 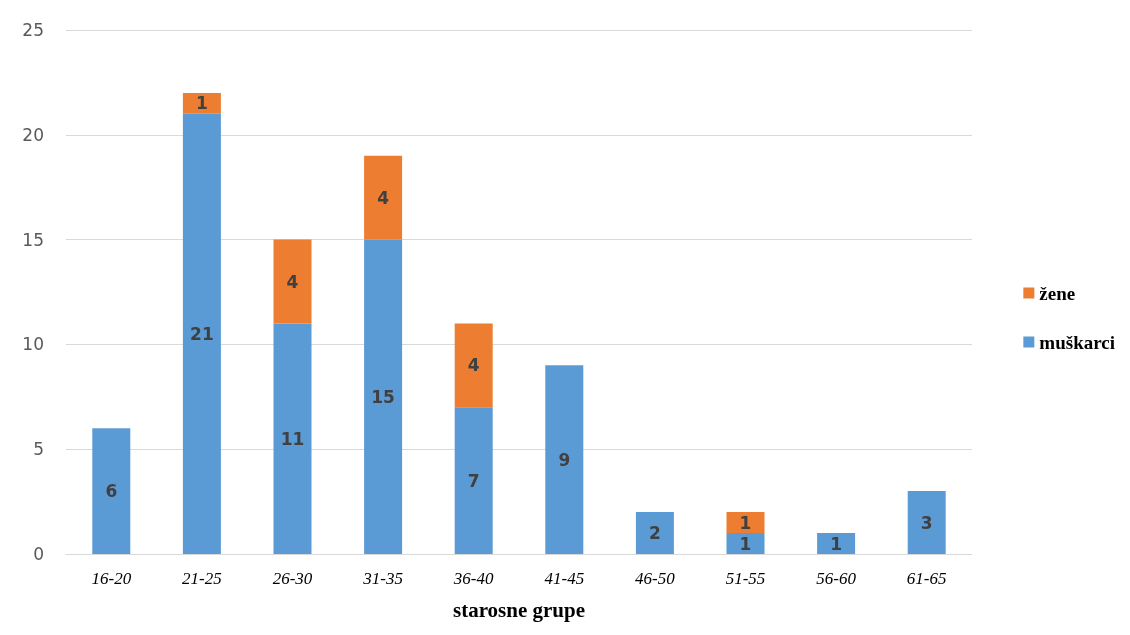 I want to click on x-tick-label: 56-60, so click(x=836, y=578).